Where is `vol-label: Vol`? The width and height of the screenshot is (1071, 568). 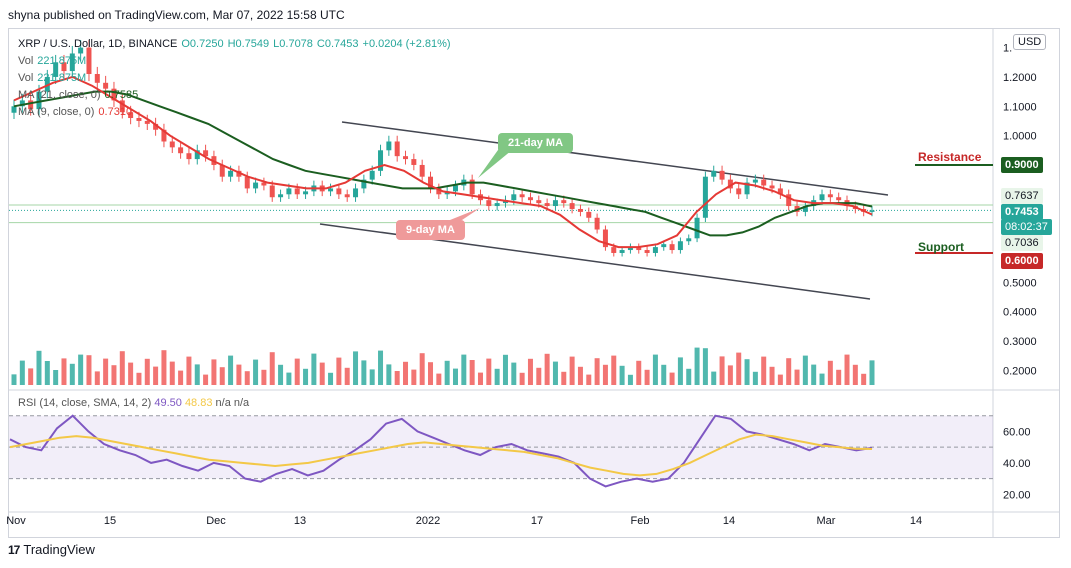
vol-label: Vol is located at coordinates (26, 61).